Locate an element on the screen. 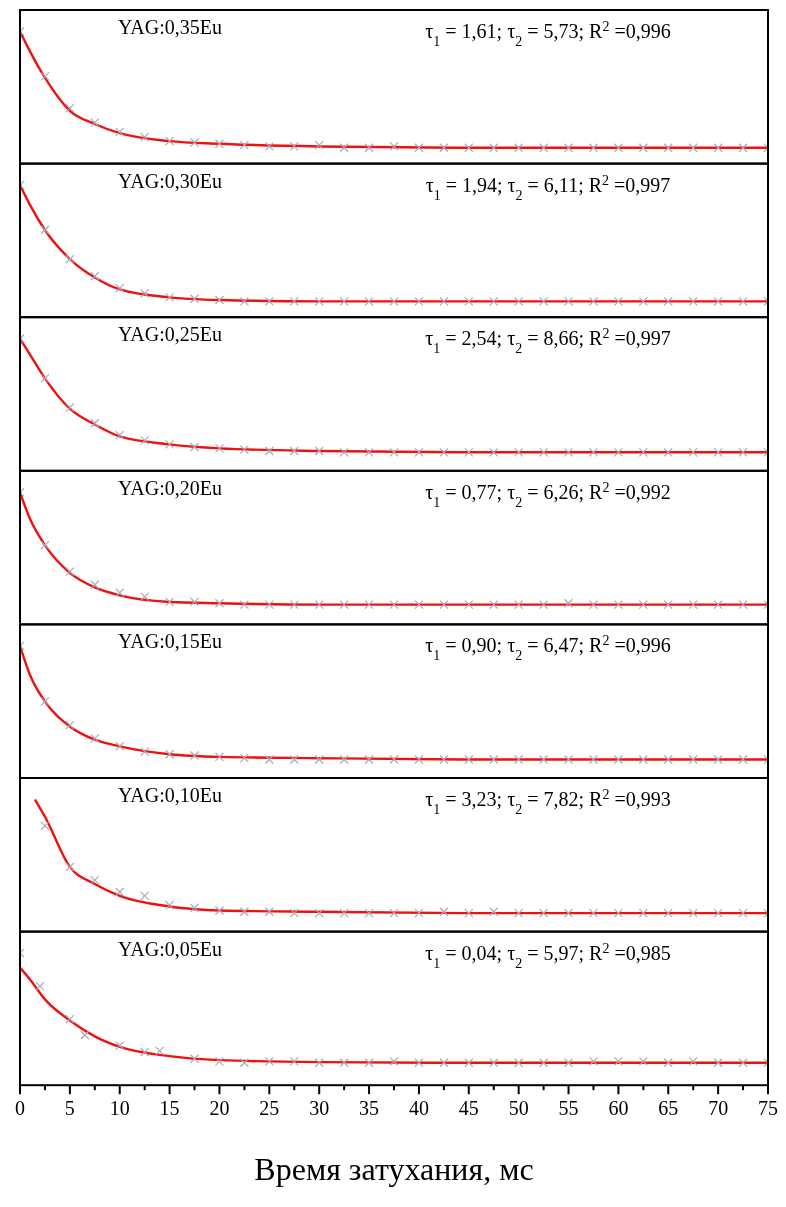 This screenshot has height=1207, width=786. annotation: τ$_{1}$ = 3,23; τ$_{2}$ = 7,82; R$^{2}$ =0,993 is located at coordinates (548, 801).